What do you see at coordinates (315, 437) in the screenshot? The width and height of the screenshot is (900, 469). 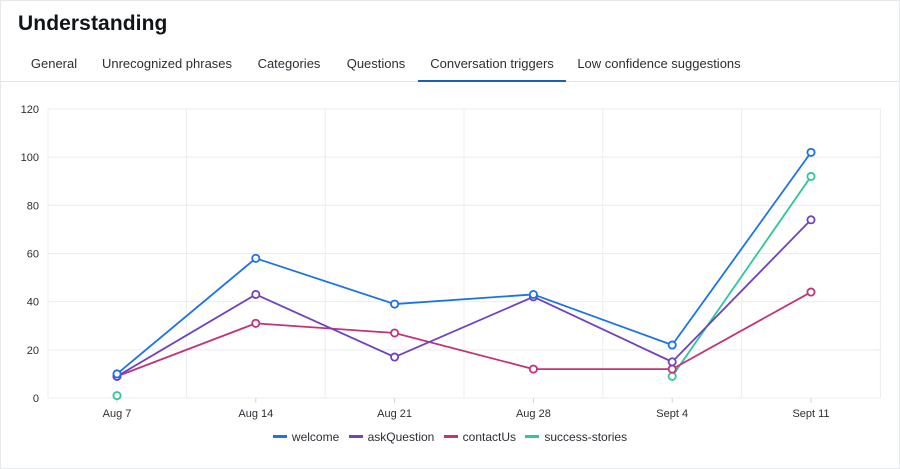 I see `legend-label: welcome` at bounding box center [315, 437].